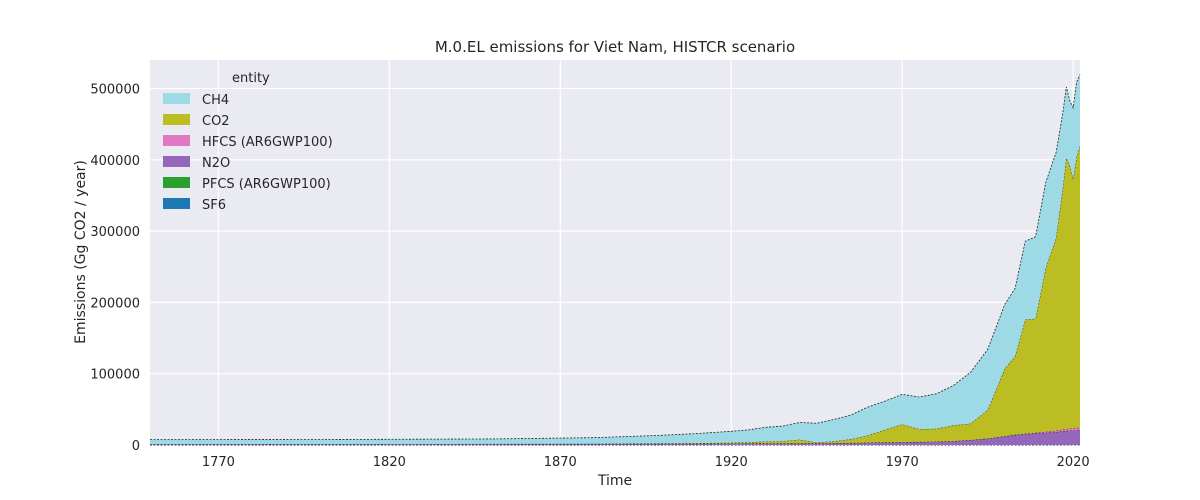 Image resolution: width=1200 pixels, height=500 pixels. Describe the element at coordinates (614, 481) in the screenshot. I see `x-axis-label: Time` at that location.